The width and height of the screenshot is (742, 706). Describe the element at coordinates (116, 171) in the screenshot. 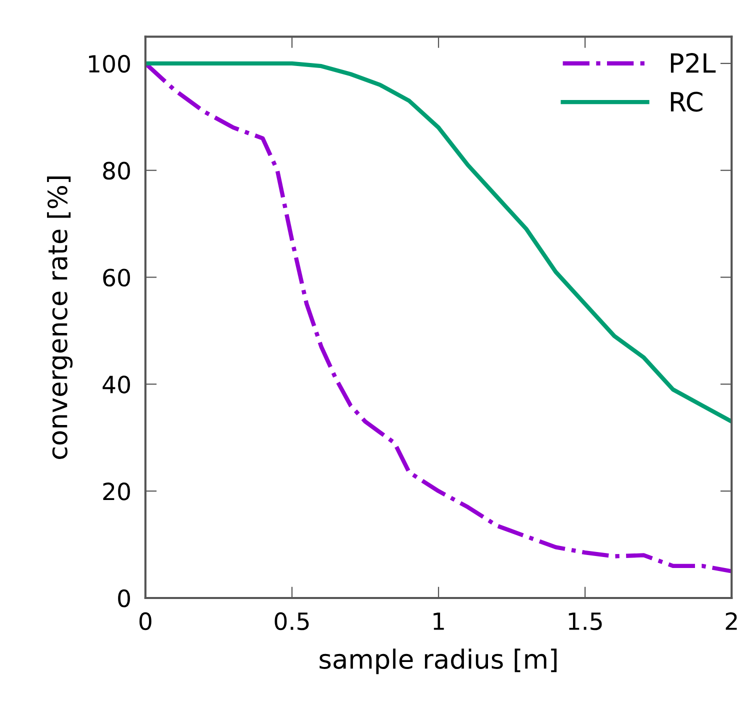

I see `y-tick-label: 80` at that location.